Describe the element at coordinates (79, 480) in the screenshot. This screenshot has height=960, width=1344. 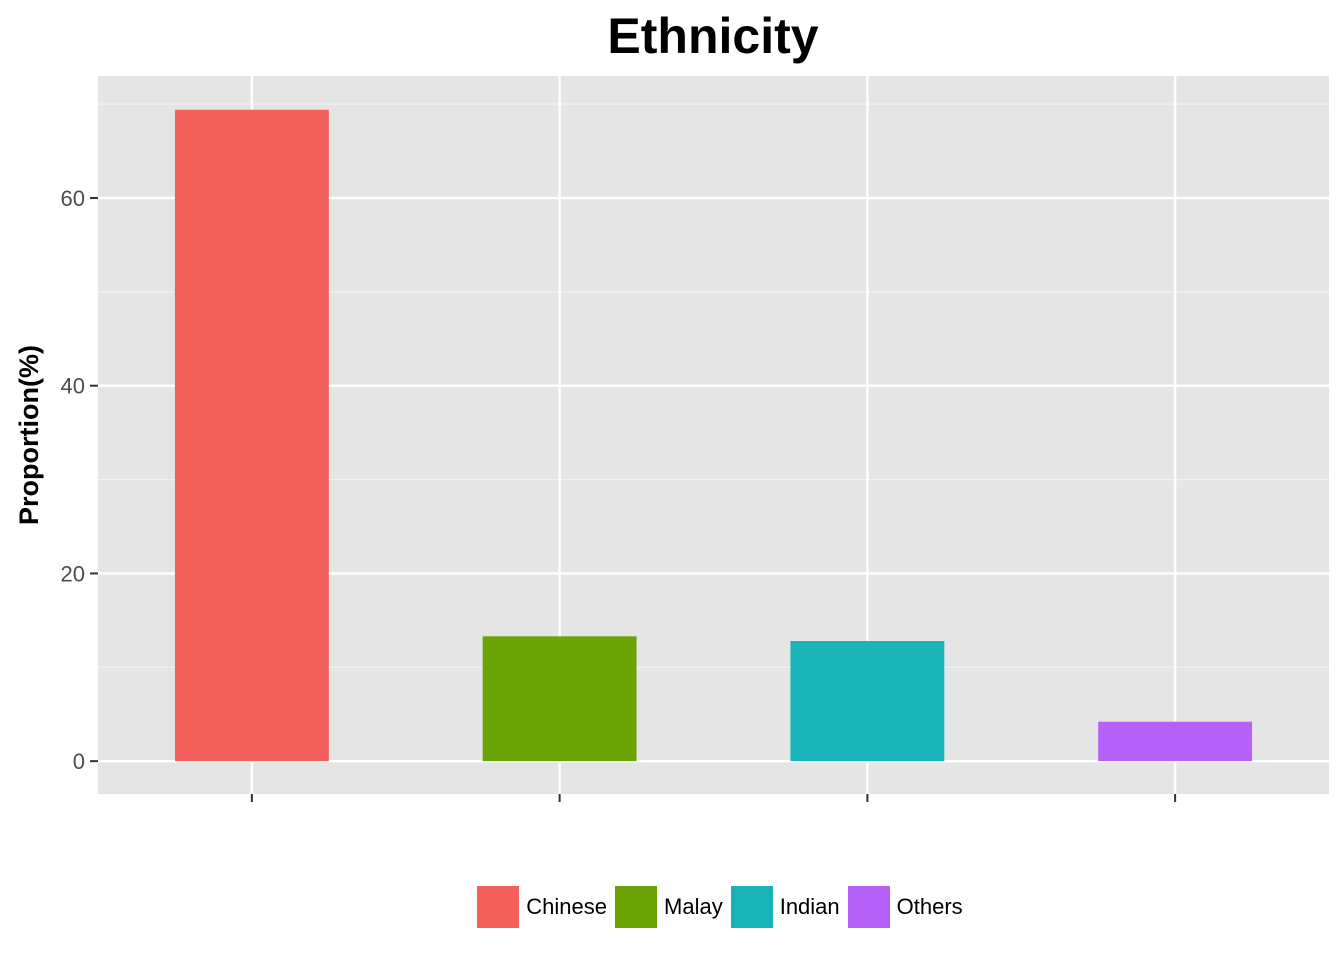
I see `y-axis: 0 20 40 60` at that location.